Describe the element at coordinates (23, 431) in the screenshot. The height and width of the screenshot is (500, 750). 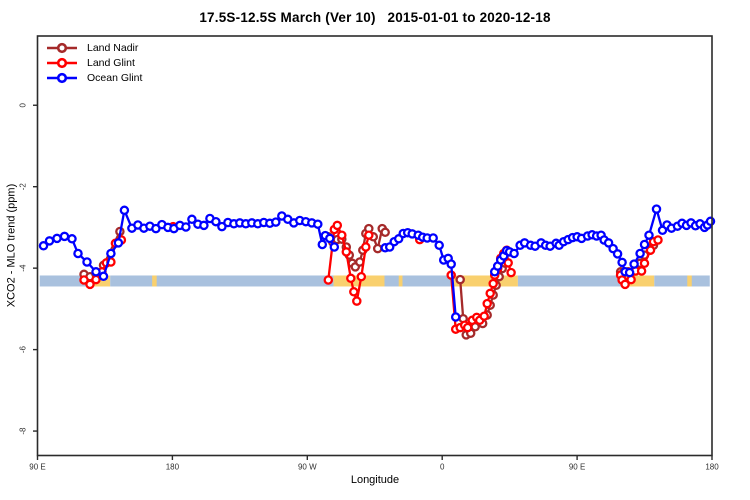
I see `svg-text: -8` at that location.